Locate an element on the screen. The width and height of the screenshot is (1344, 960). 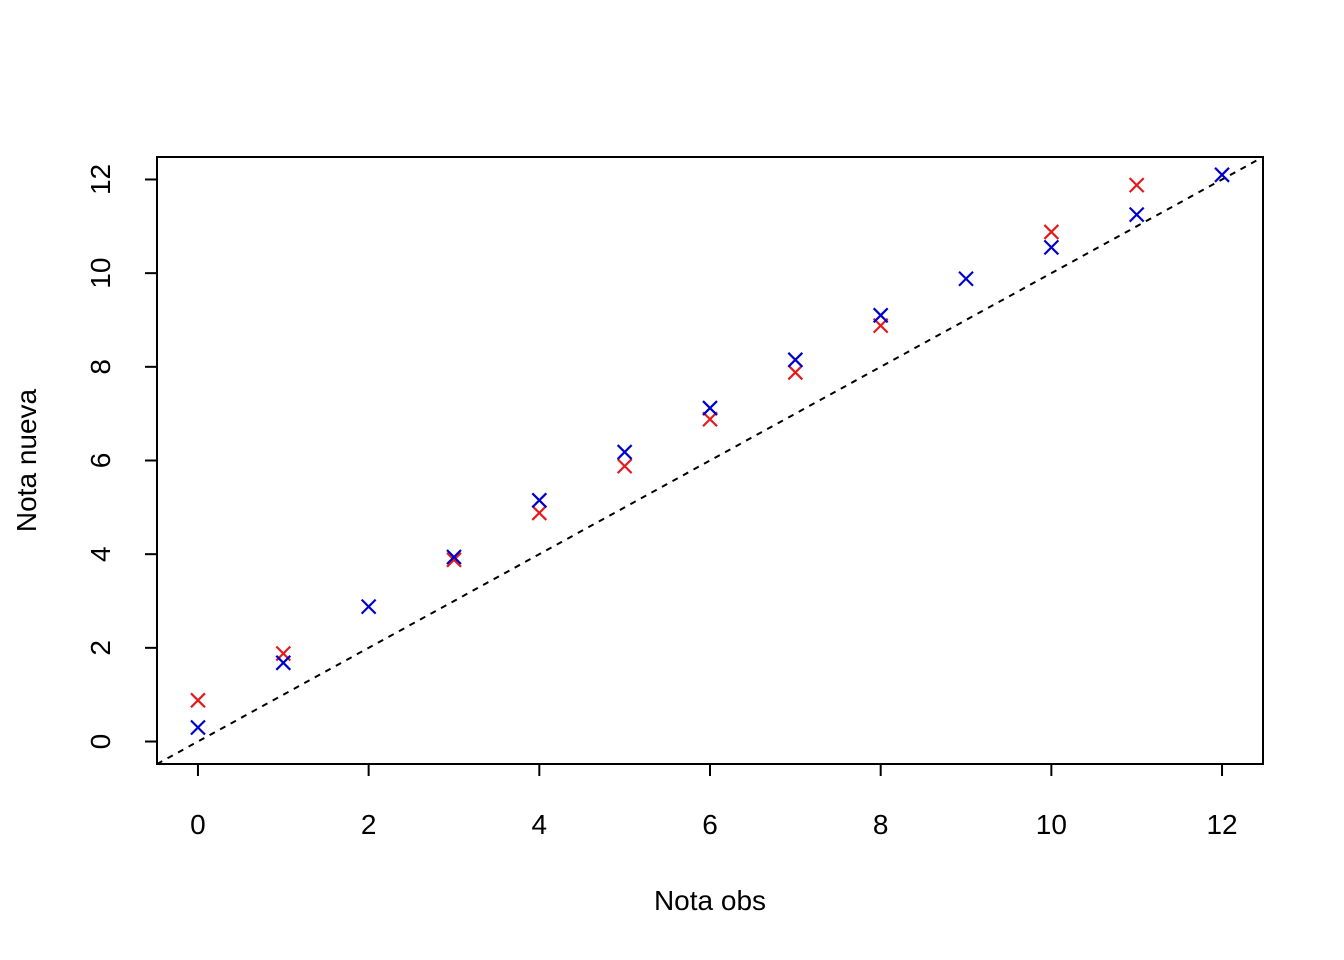
x-tick-label: 0 is located at coordinates (198, 824).